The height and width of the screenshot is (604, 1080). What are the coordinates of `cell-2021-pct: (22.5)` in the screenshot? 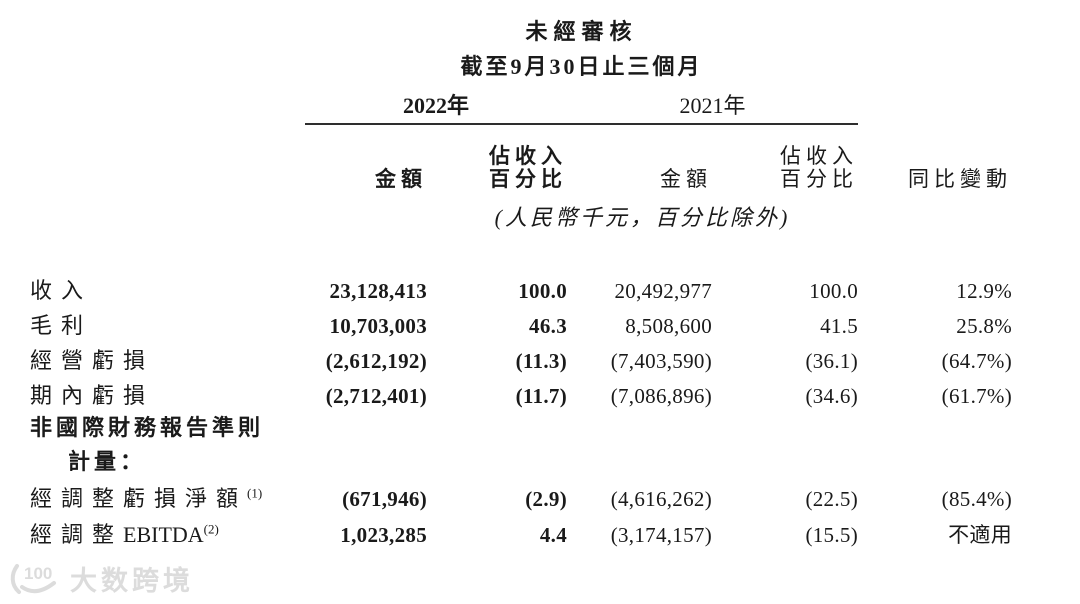 It's located at (832, 498).